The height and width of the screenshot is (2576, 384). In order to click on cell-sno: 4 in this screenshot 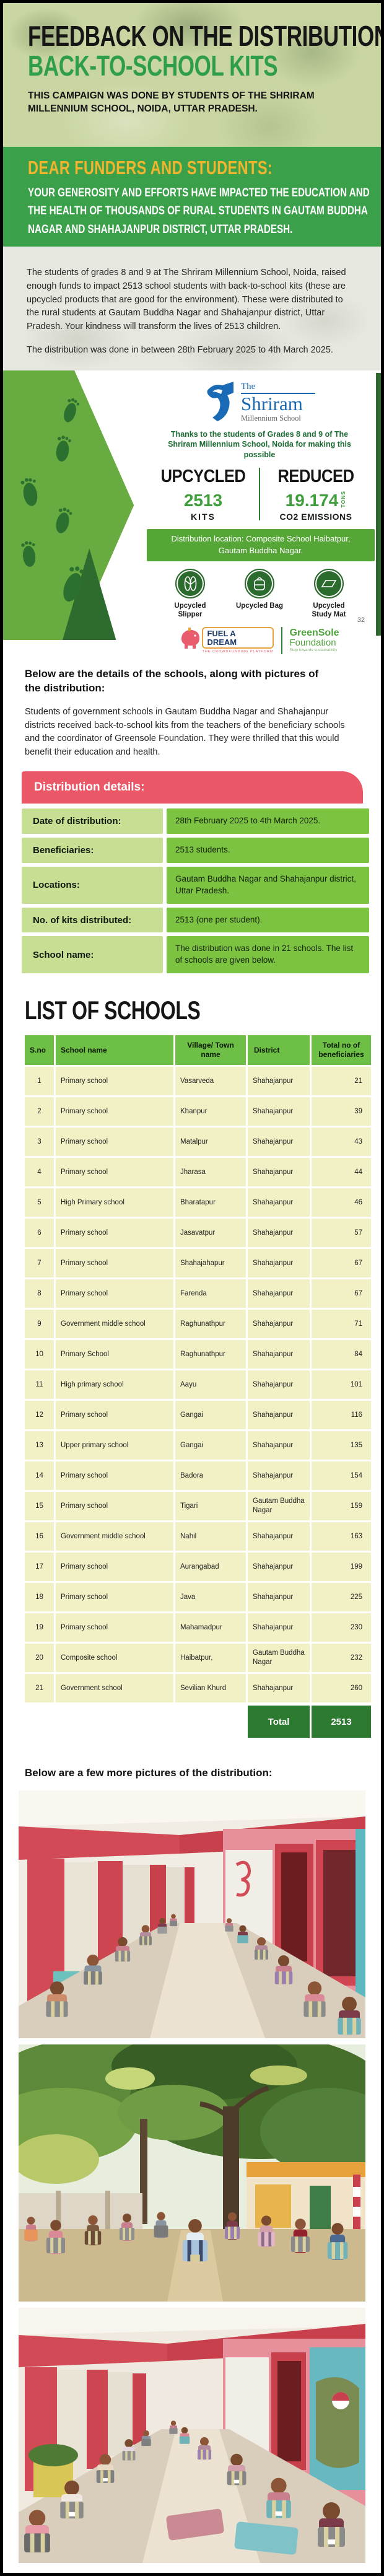, I will do `click(39, 1172)`.